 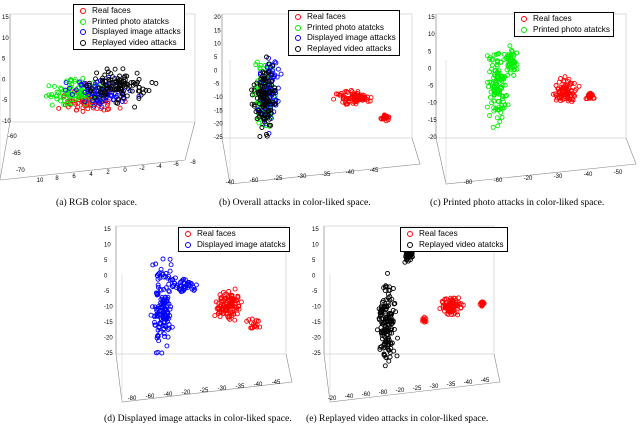 I want to click on z-tick-label: -10, so click(x=218, y=98).